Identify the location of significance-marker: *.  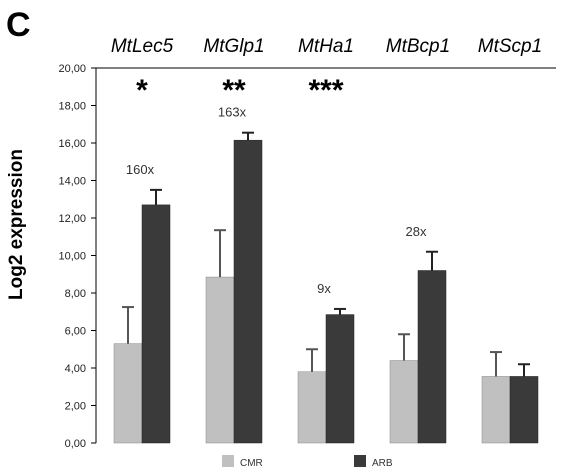
(142, 90).